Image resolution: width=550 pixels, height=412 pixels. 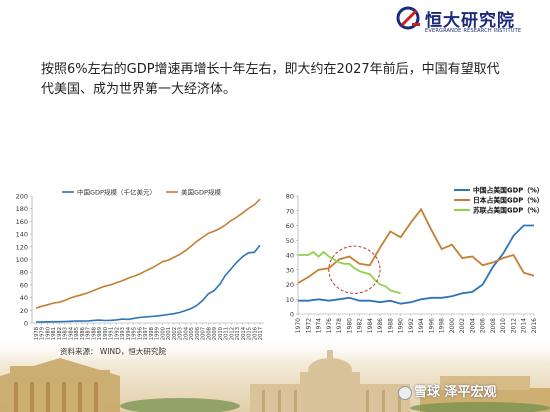 What do you see at coordinates (290, 241) in the screenshot?
I see `y-tick-label: 50` at bounding box center [290, 241].